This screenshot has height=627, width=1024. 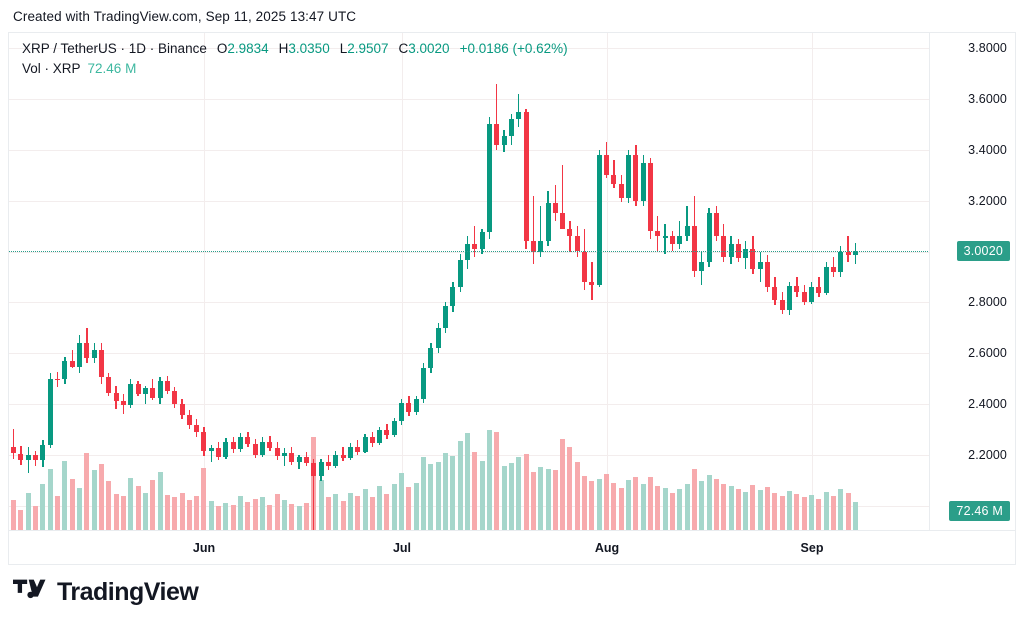 I want to click on tradingview-footer: TradingView, so click(x=106, y=592).